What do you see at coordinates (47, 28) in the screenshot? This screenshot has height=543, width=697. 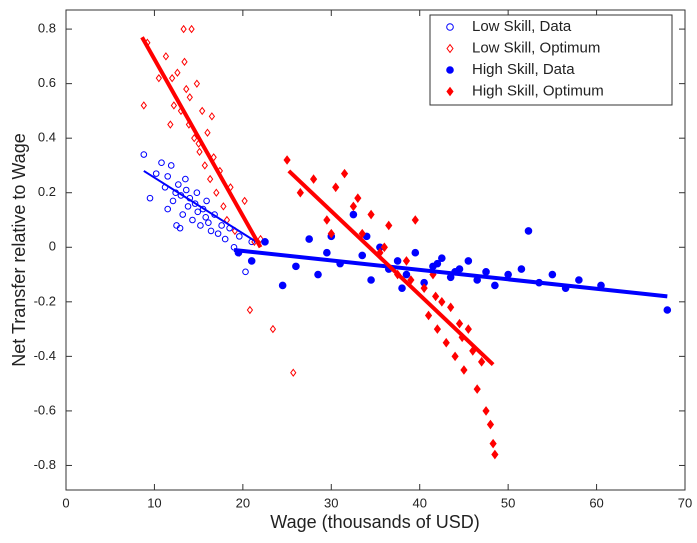 I see `y-tick-label: 0.8` at bounding box center [47, 28].